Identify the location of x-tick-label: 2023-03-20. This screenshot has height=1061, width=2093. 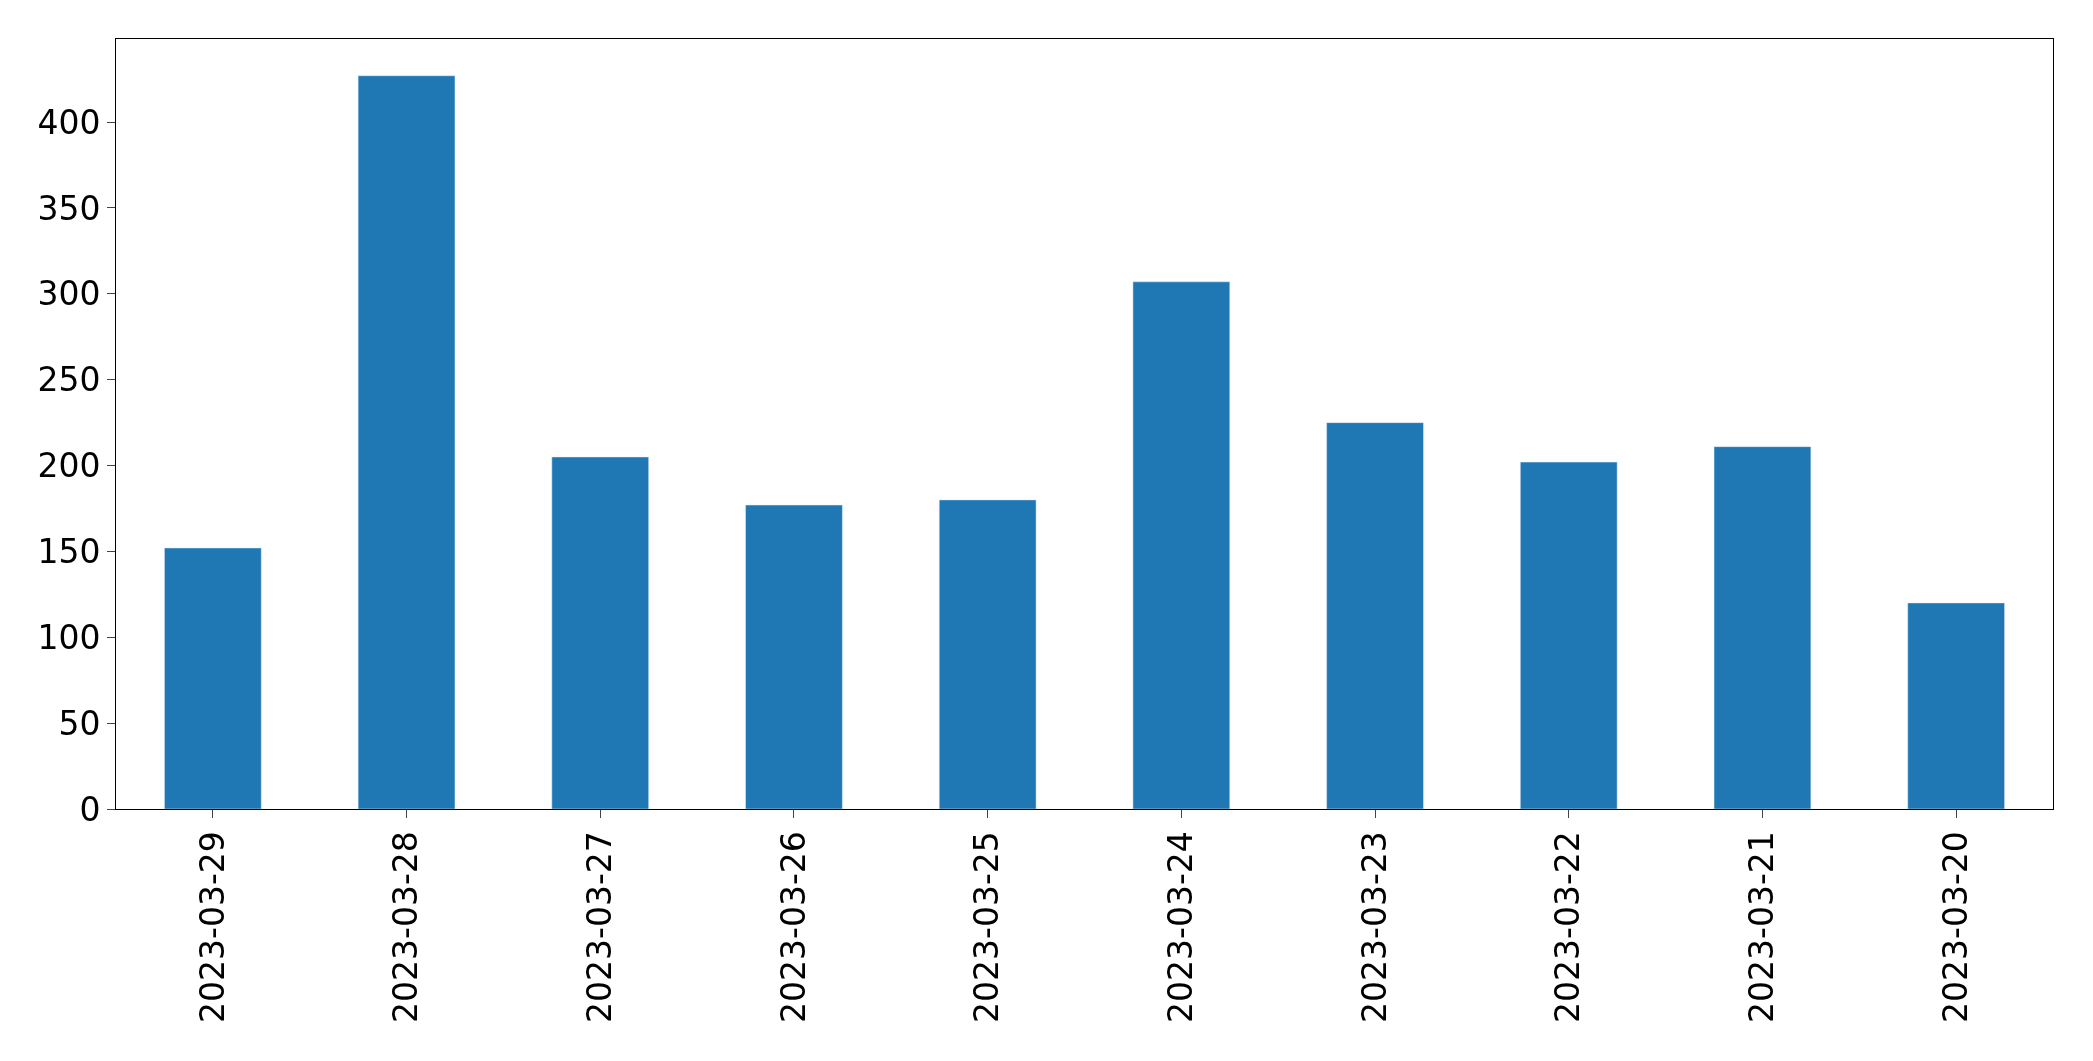
(1955, 927).